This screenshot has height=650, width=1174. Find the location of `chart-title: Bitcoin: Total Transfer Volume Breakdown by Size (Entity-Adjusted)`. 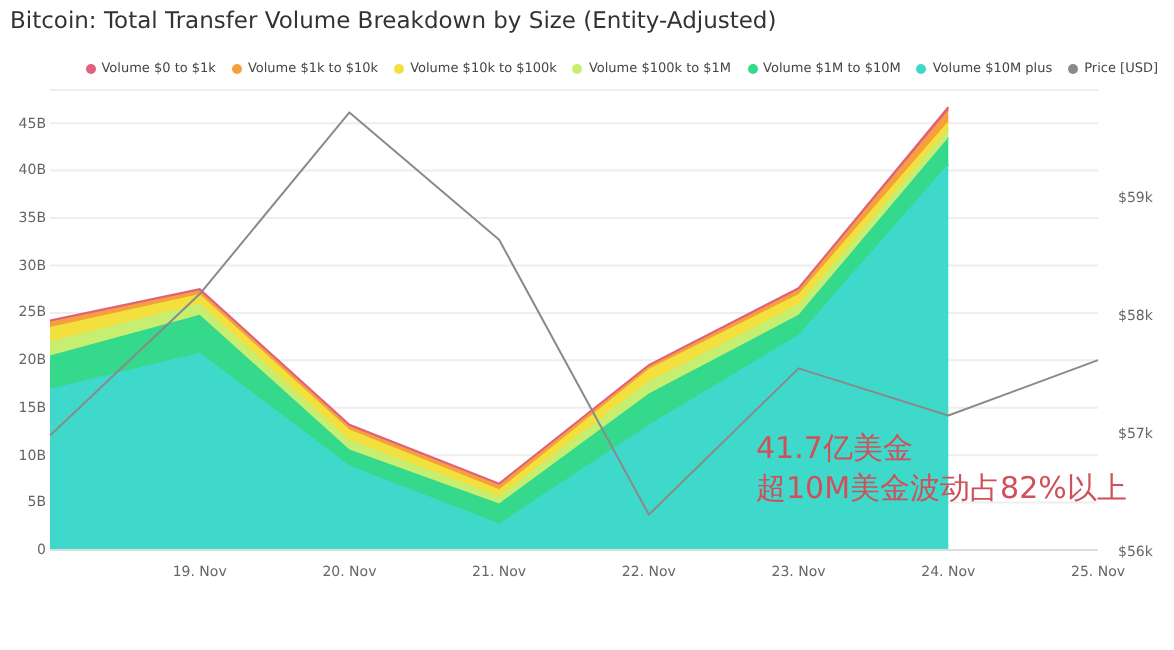

chart-title: Bitcoin: Total Transfer Volume Breakdown by Size (Entity-Adjusted) is located at coordinates (393, 20).